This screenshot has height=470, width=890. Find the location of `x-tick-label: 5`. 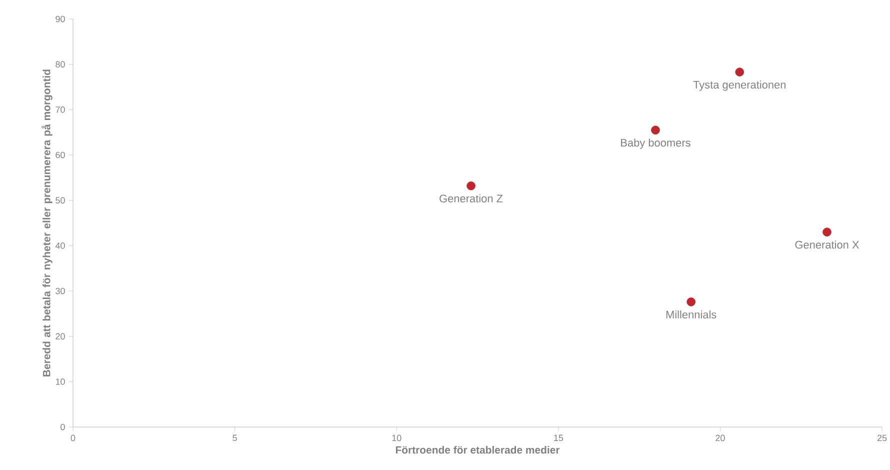

x-tick-label: 5 is located at coordinates (234, 438).